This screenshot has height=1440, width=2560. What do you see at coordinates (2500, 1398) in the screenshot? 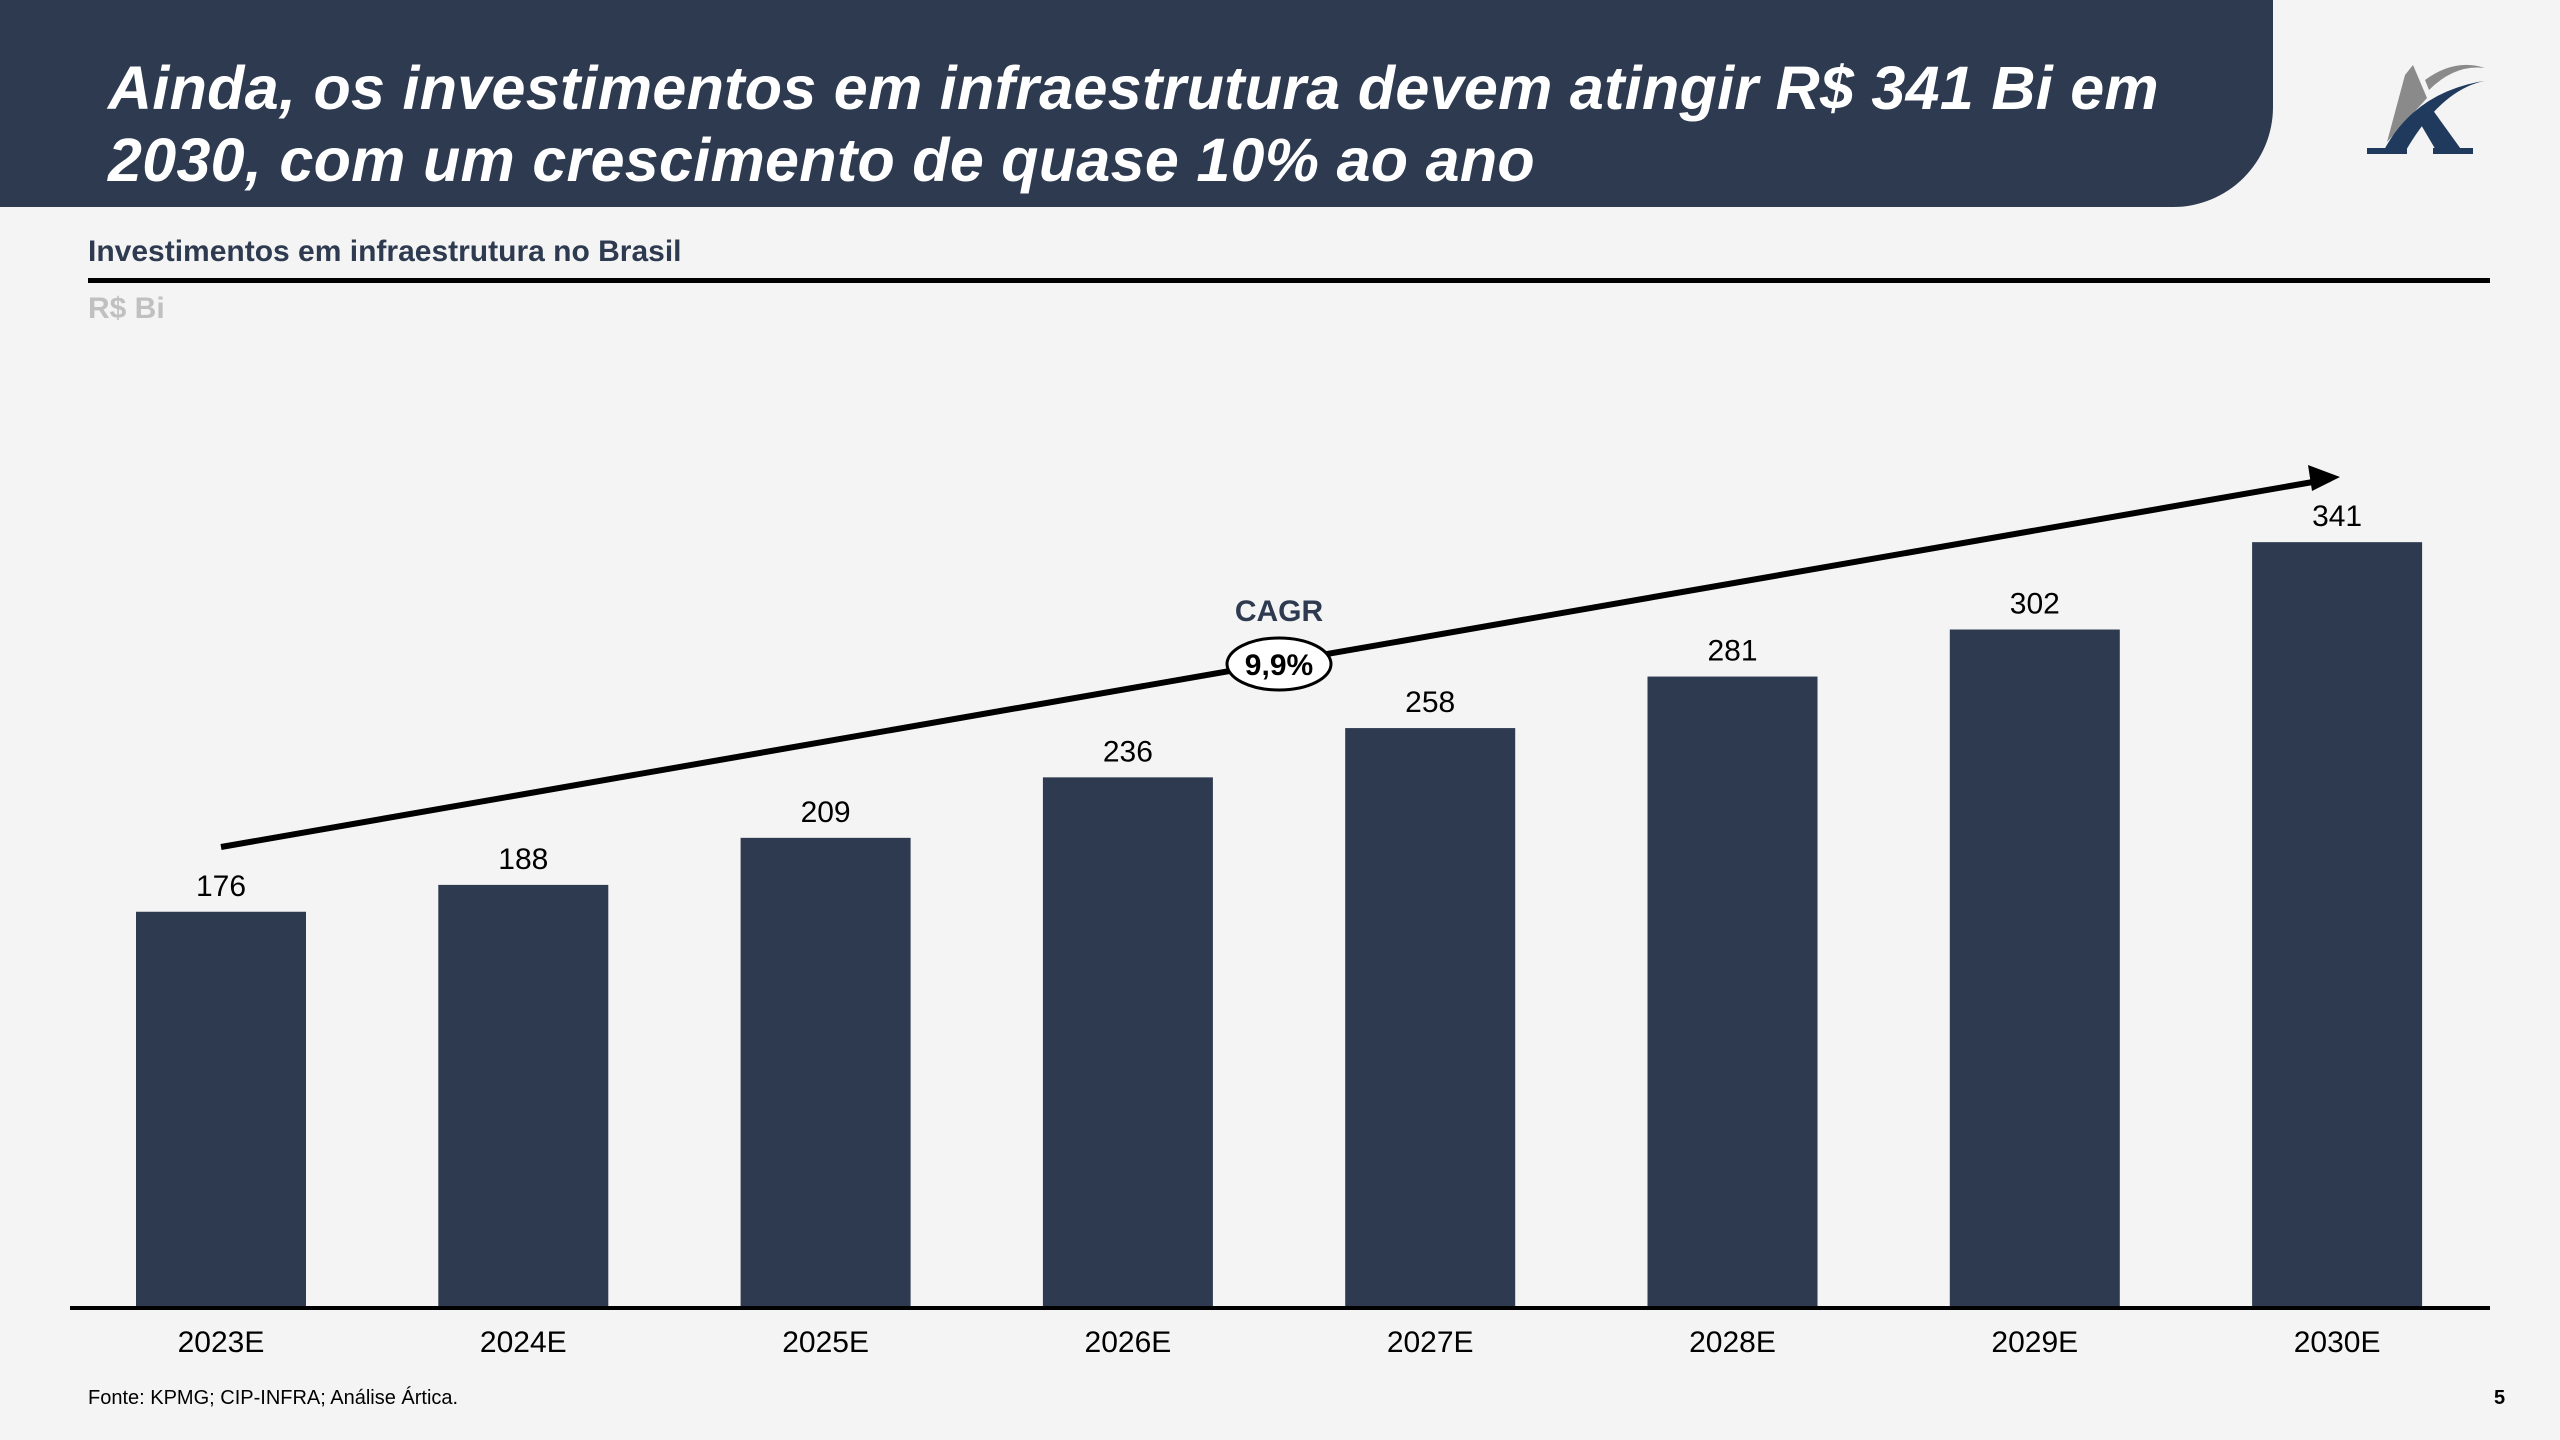
I see `page-number: 5` at bounding box center [2500, 1398].